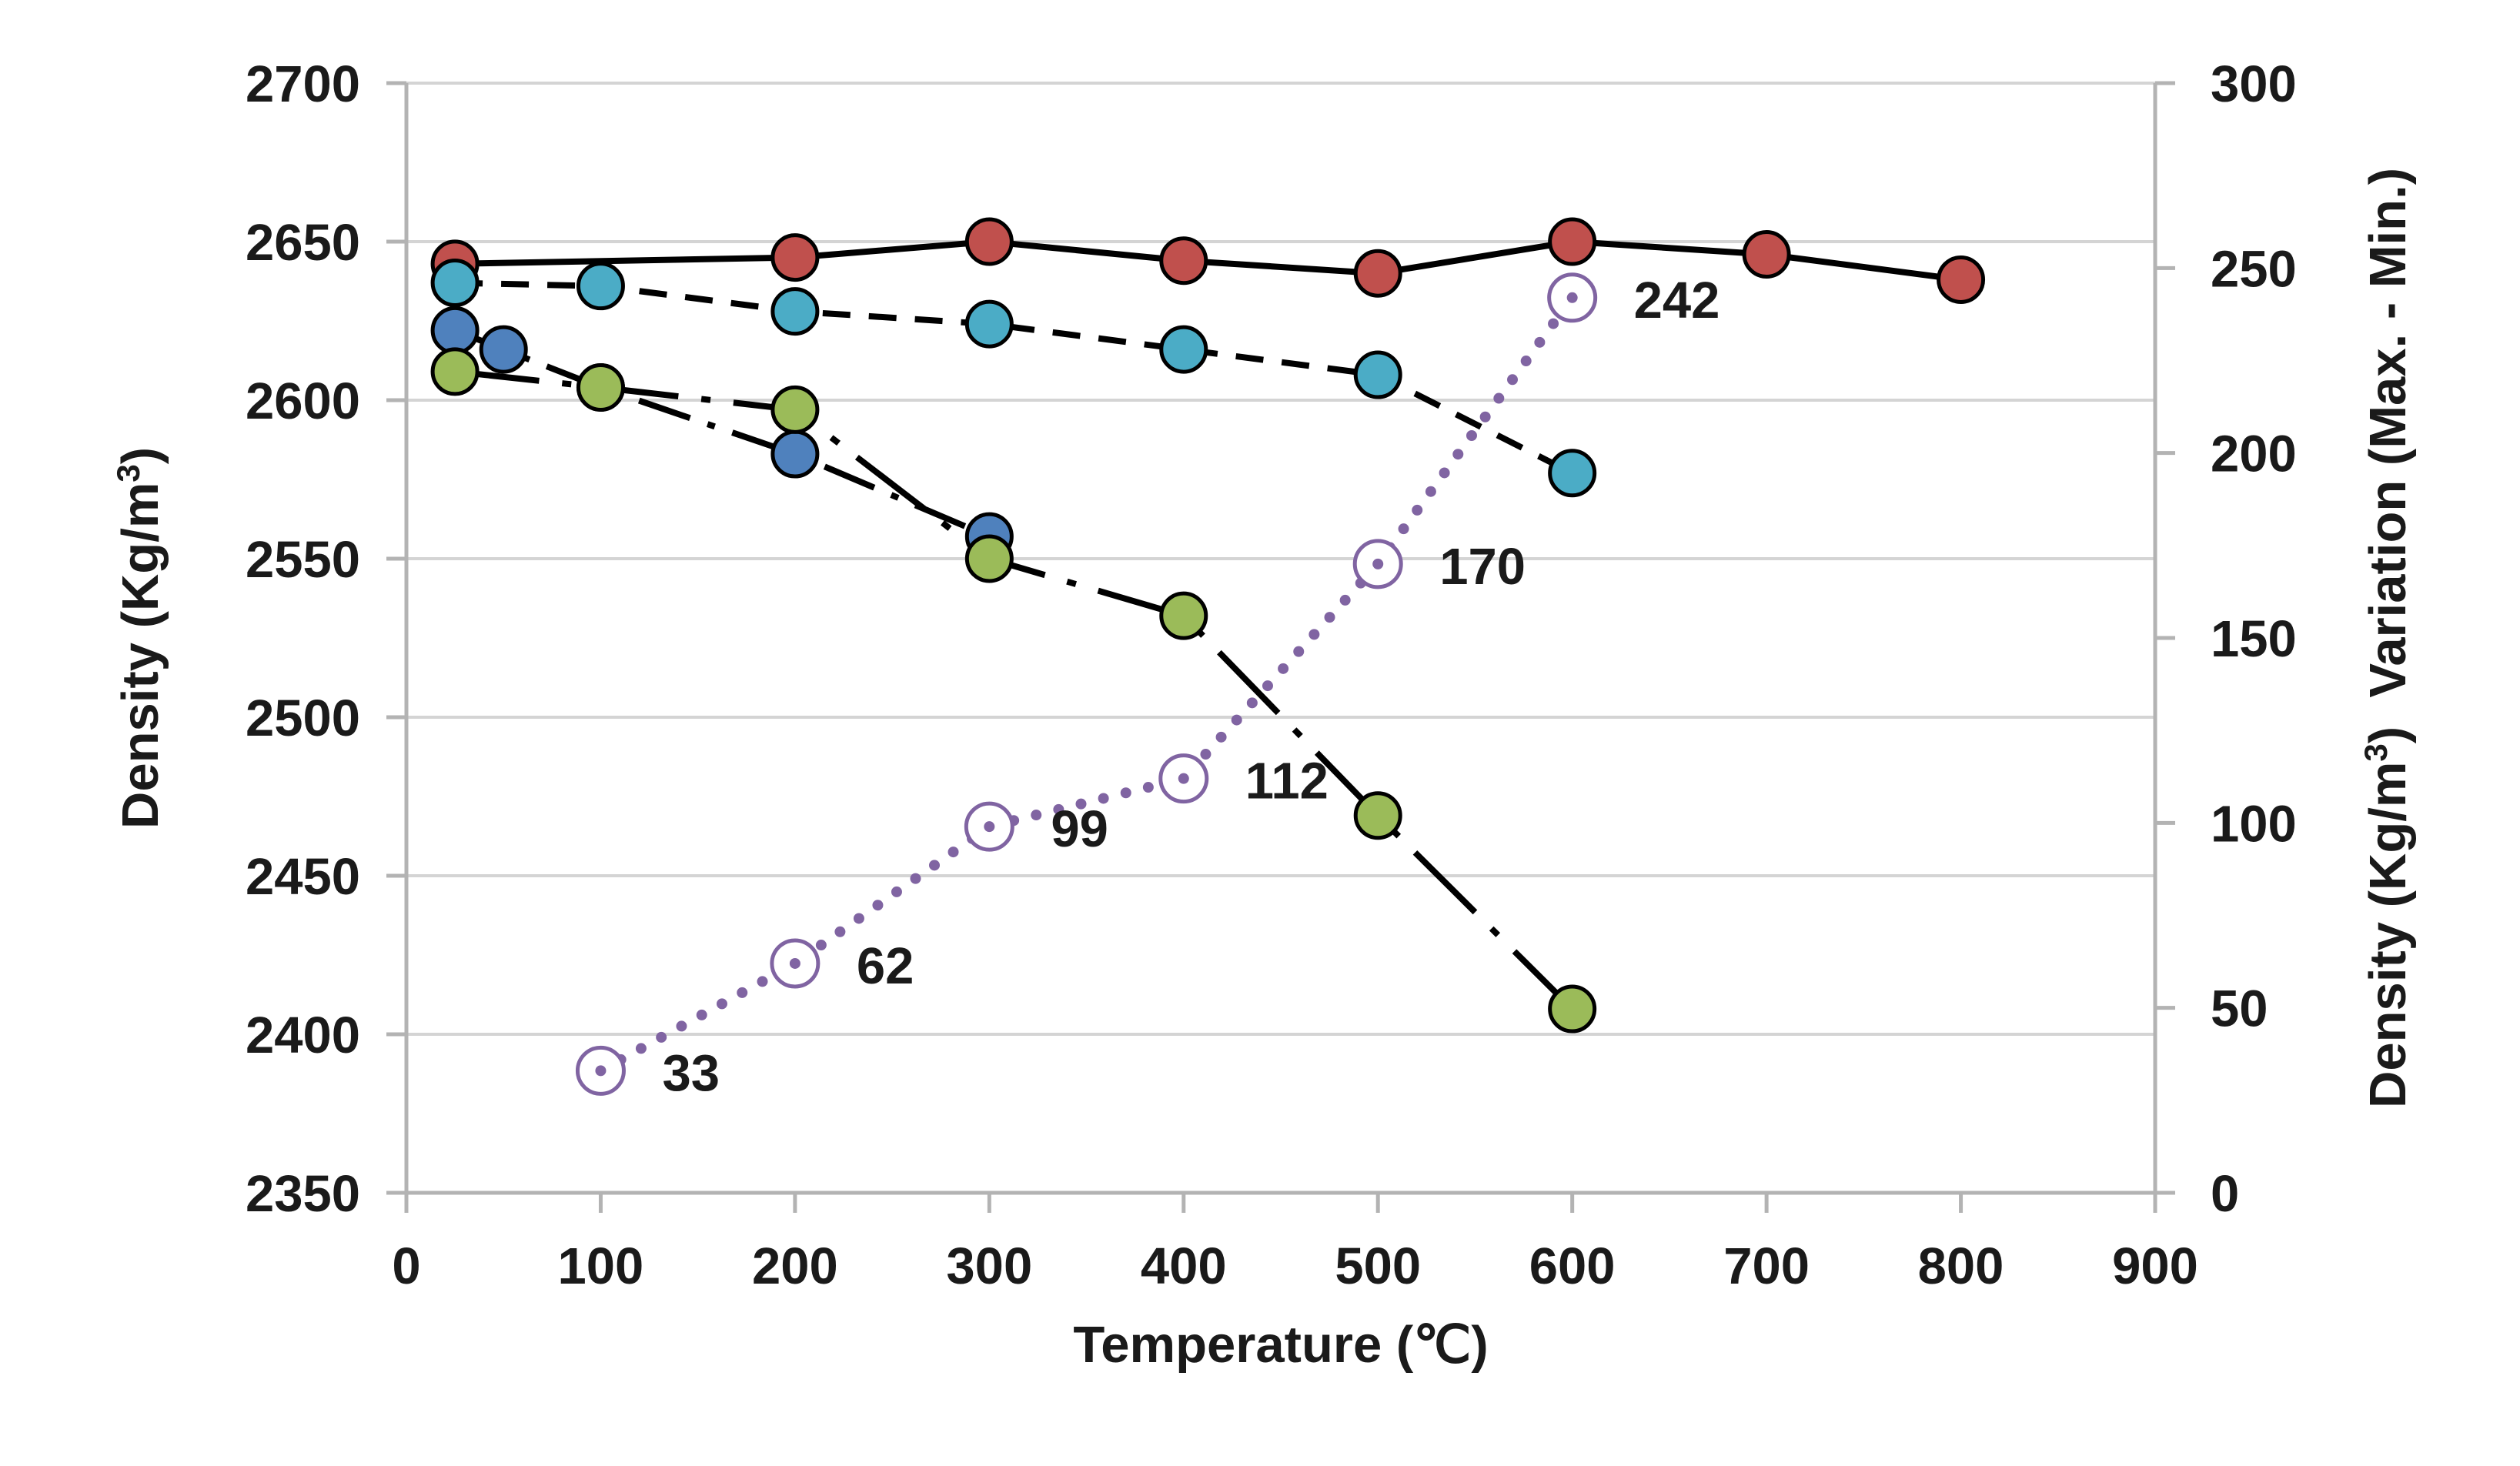 This screenshot has height=1466, width=2520. I want to click on x-tick-label: 0, so click(406, 1266).